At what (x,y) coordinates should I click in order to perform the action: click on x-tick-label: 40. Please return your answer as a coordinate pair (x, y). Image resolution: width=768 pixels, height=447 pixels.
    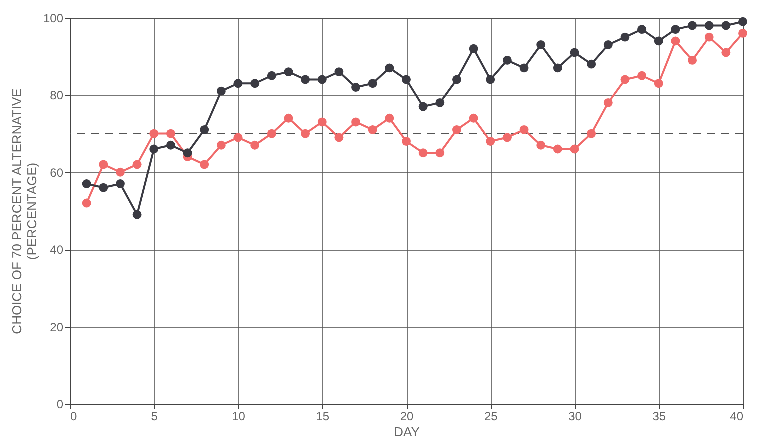
    Looking at the image, I should click on (737, 417).